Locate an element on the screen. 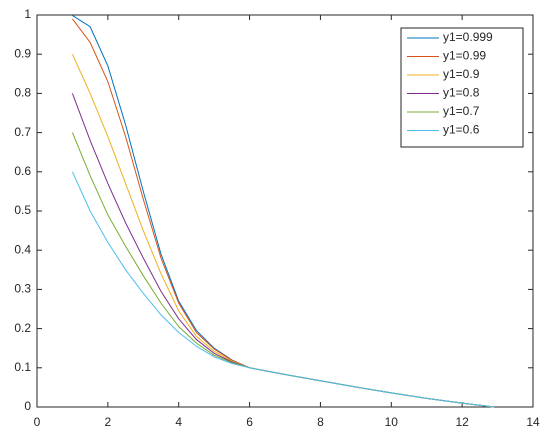 This screenshot has height=441, width=550. legend-label: y1=0.8 is located at coordinates (461, 93).